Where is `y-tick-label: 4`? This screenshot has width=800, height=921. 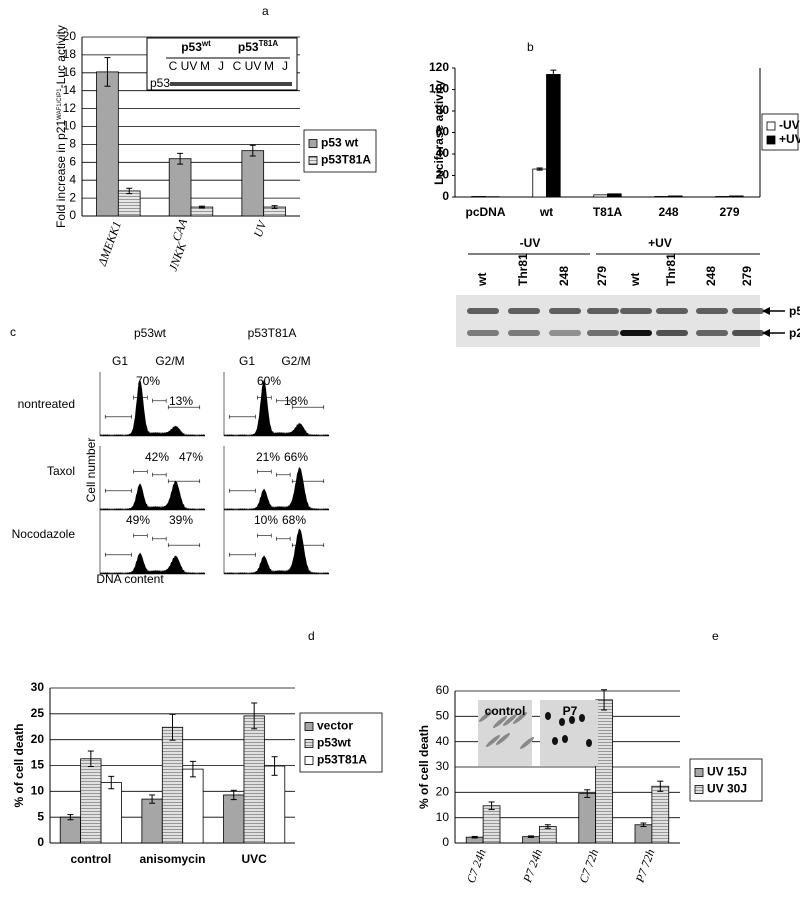 y-tick-label: 4 is located at coordinates (72, 179).